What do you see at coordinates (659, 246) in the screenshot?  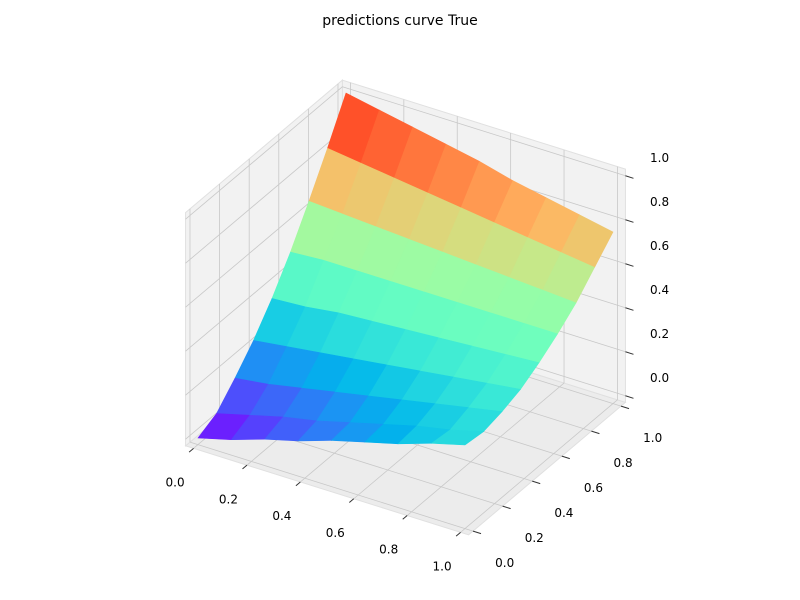 I see `z-tick-label: 0.6` at bounding box center [659, 246].